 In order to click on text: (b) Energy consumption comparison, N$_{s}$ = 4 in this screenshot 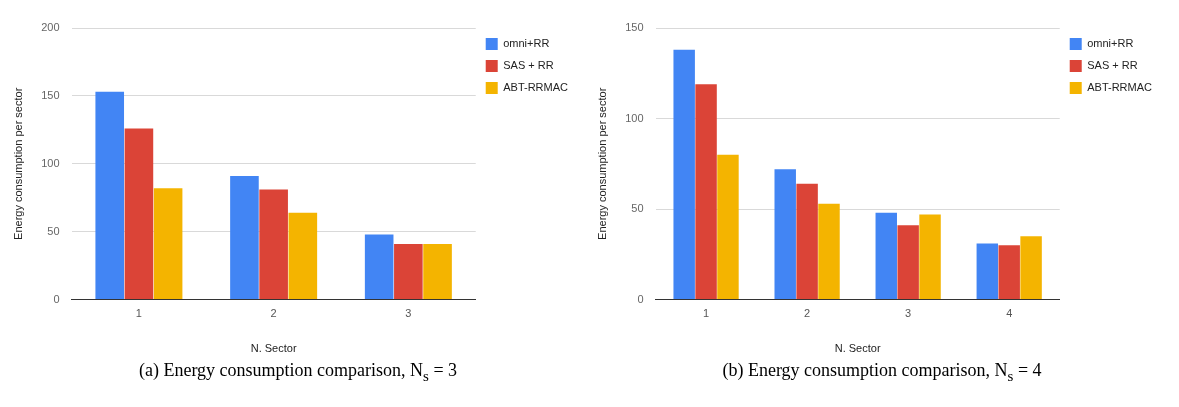, I will do `click(882, 372)`.